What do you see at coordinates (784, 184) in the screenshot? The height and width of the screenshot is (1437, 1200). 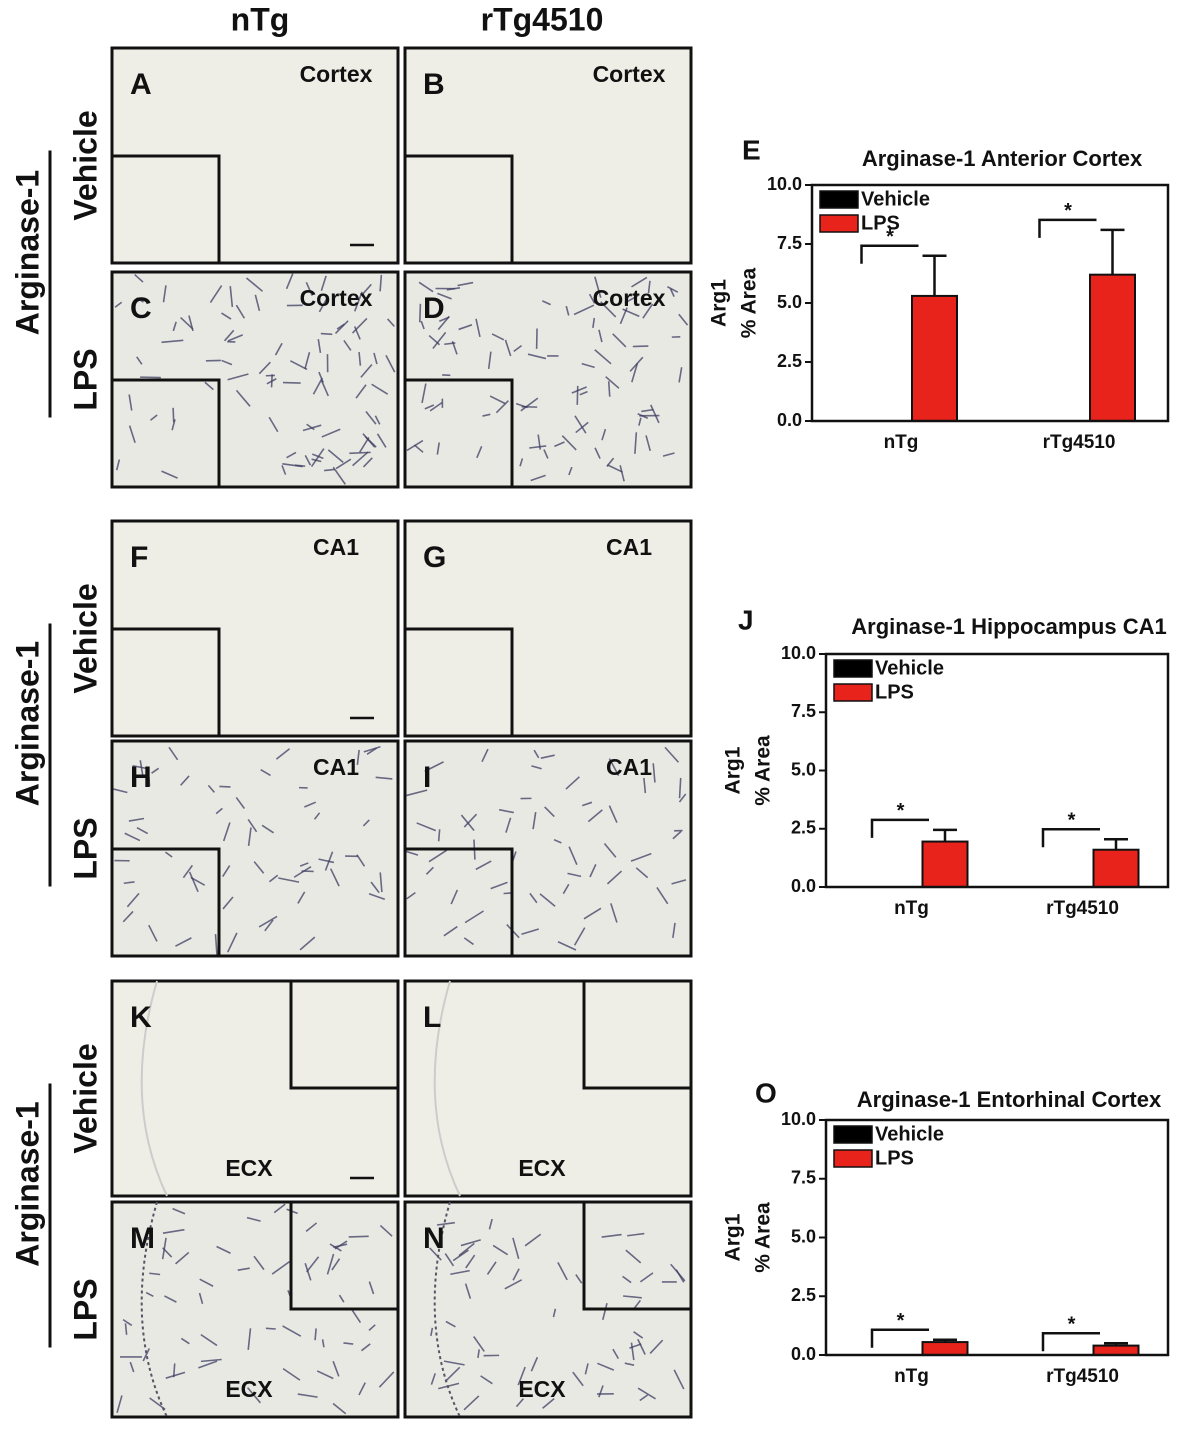 I see `y-tick-label: 10.0` at bounding box center [784, 184].